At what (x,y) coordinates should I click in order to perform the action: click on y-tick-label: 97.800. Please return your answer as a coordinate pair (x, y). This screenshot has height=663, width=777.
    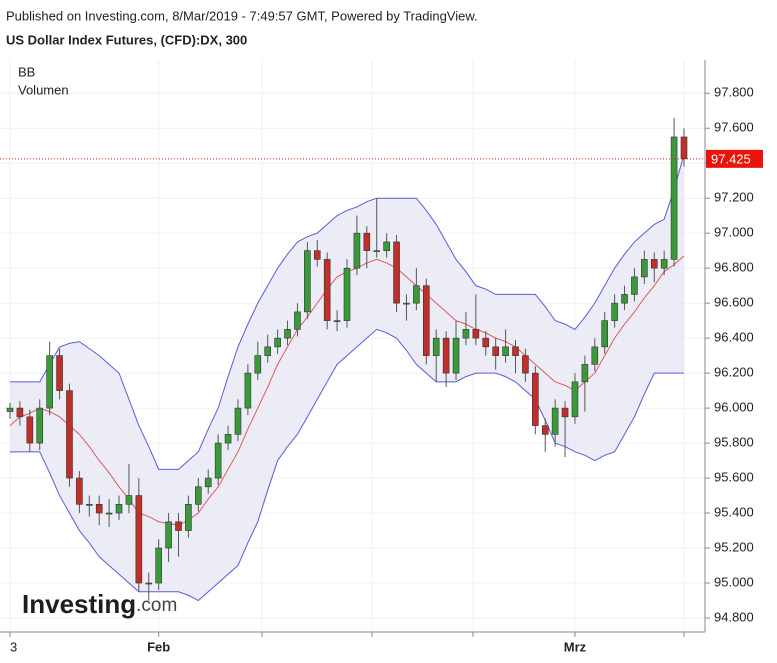
    Looking at the image, I should click on (734, 92).